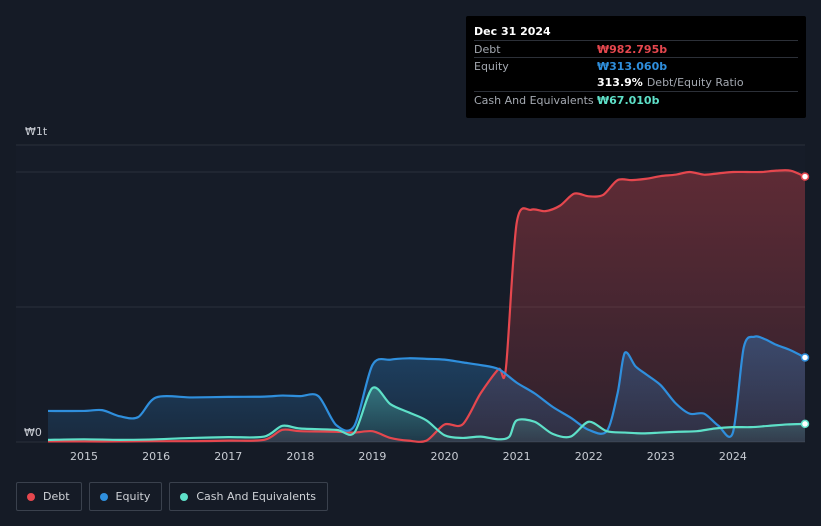 The image size is (821, 526). What do you see at coordinates (534, 100) in the screenshot?
I see `tooltip-row-label: Cash And Equivalents` at bounding box center [534, 100].